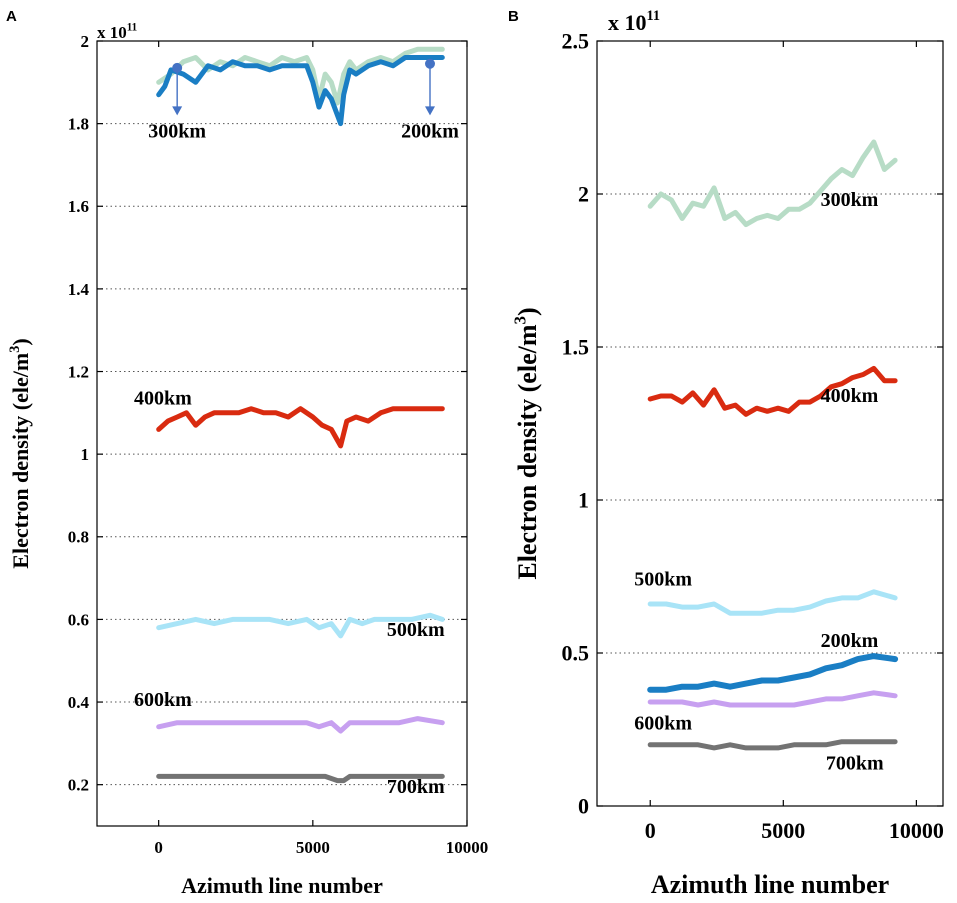 Image resolution: width=957 pixels, height=903 pixels. Describe the element at coordinates (850, 200) in the screenshot. I see `series-label: 300km` at that location.